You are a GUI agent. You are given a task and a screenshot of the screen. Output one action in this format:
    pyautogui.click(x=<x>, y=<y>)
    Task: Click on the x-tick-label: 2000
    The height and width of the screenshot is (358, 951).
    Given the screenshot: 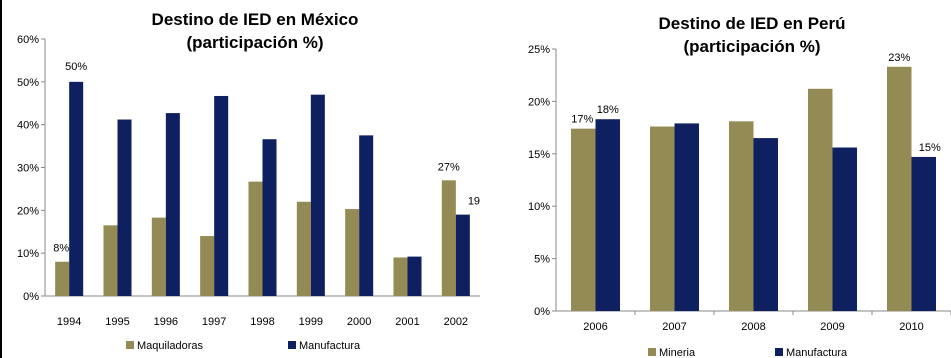 What is the action you would take?
    pyautogui.click(x=359, y=322)
    